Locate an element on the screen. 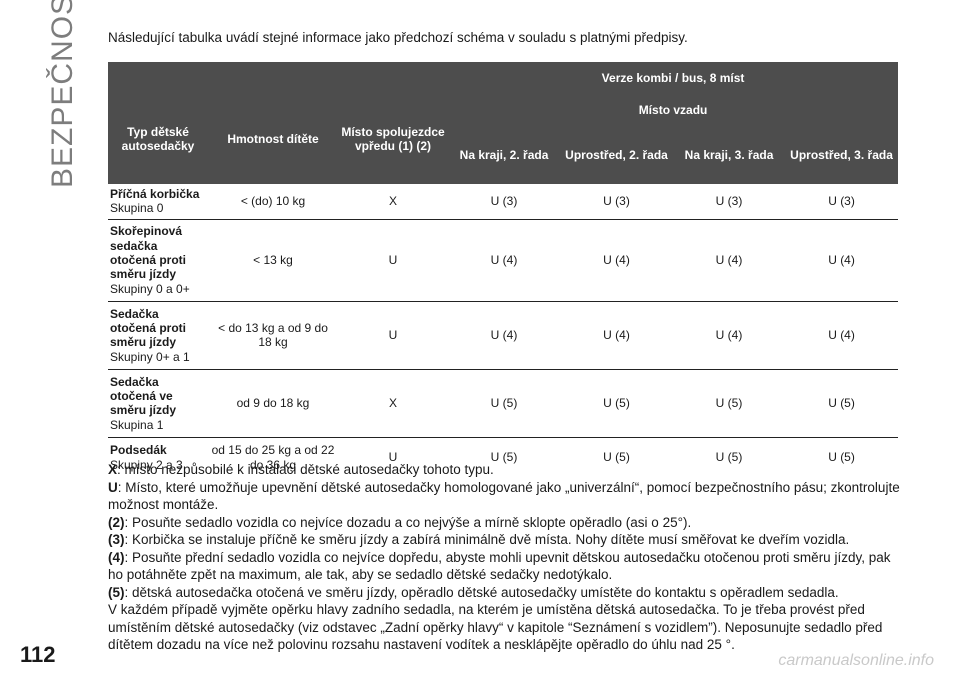  category-group: Skupina 0 is located at coordinates (137, 208).